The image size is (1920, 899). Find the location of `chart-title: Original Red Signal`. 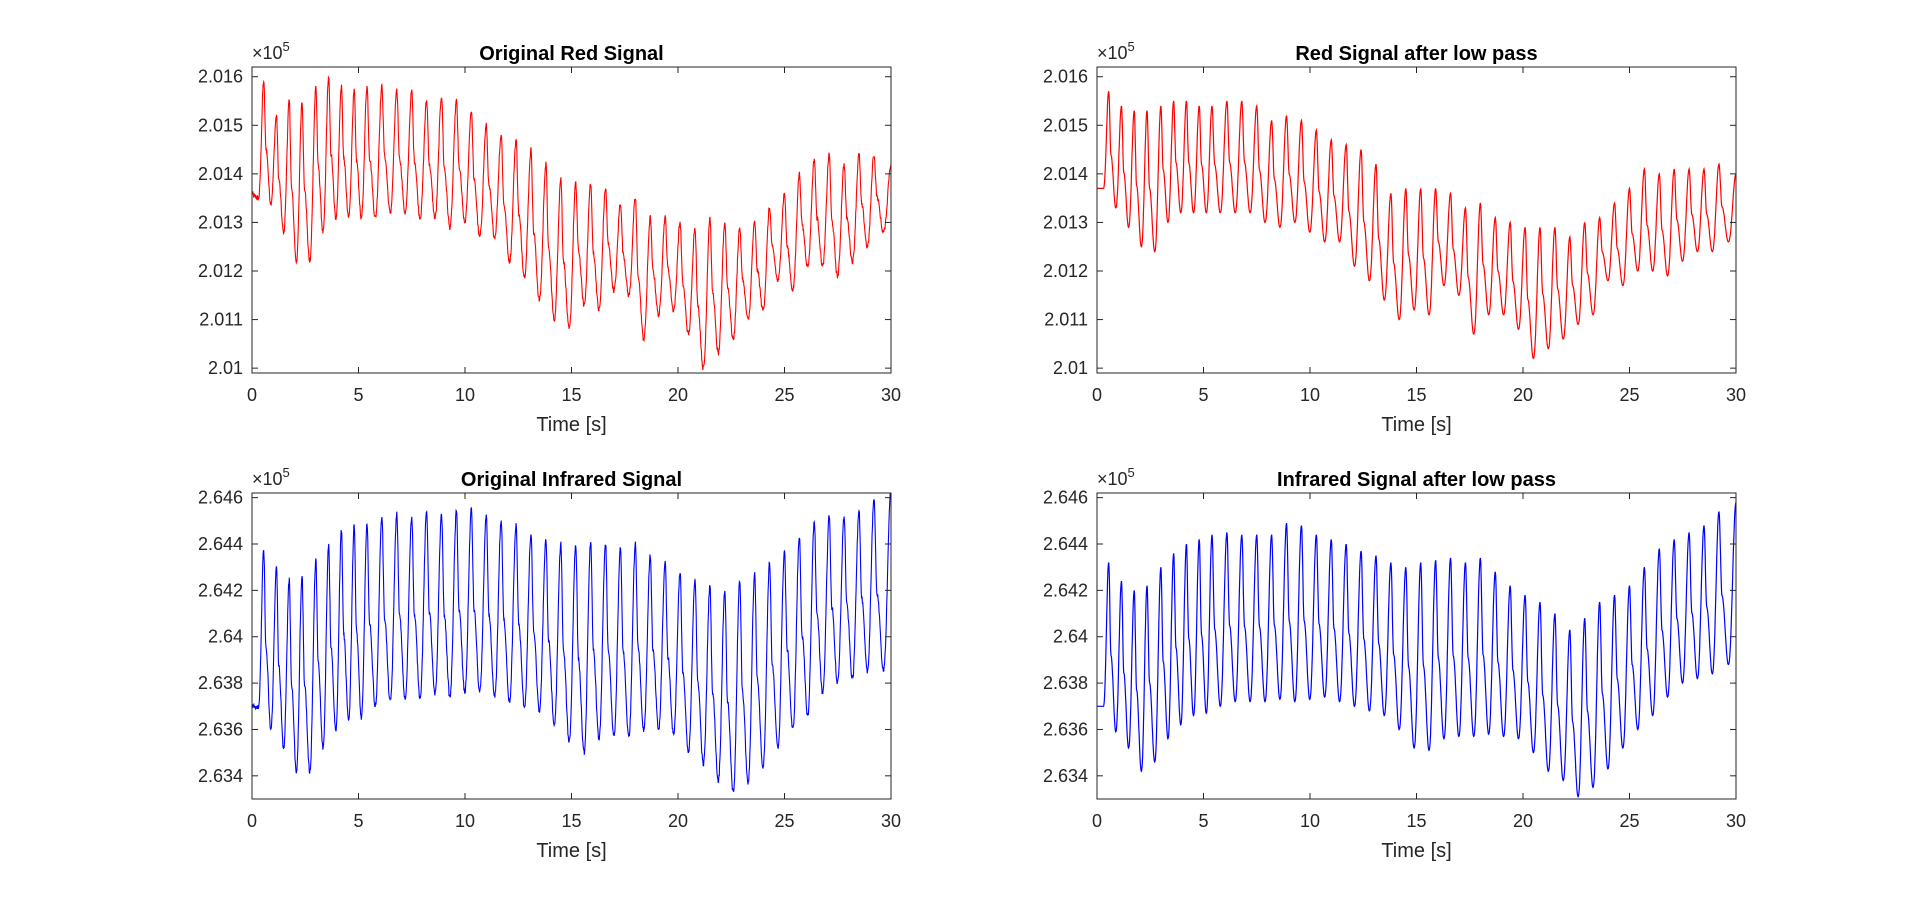

chart-title: Original Red Signal is located at coordinates (571, 54).